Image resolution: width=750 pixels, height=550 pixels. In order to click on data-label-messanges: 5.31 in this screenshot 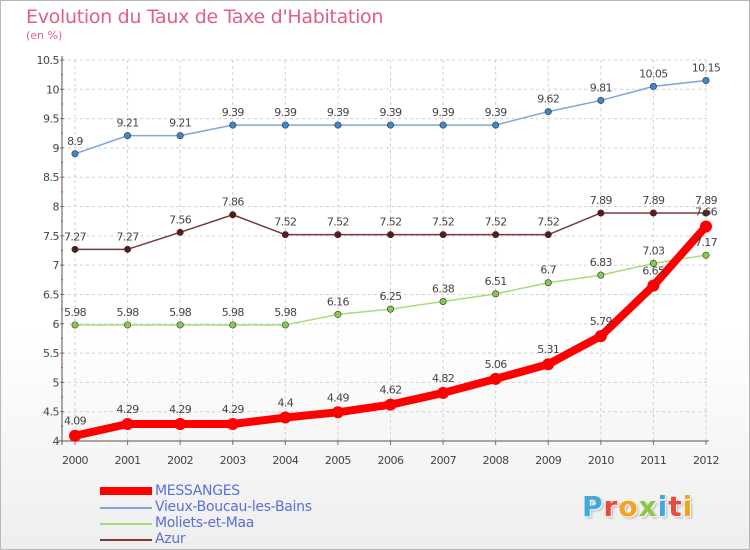, I will do `click(548, 349)`.